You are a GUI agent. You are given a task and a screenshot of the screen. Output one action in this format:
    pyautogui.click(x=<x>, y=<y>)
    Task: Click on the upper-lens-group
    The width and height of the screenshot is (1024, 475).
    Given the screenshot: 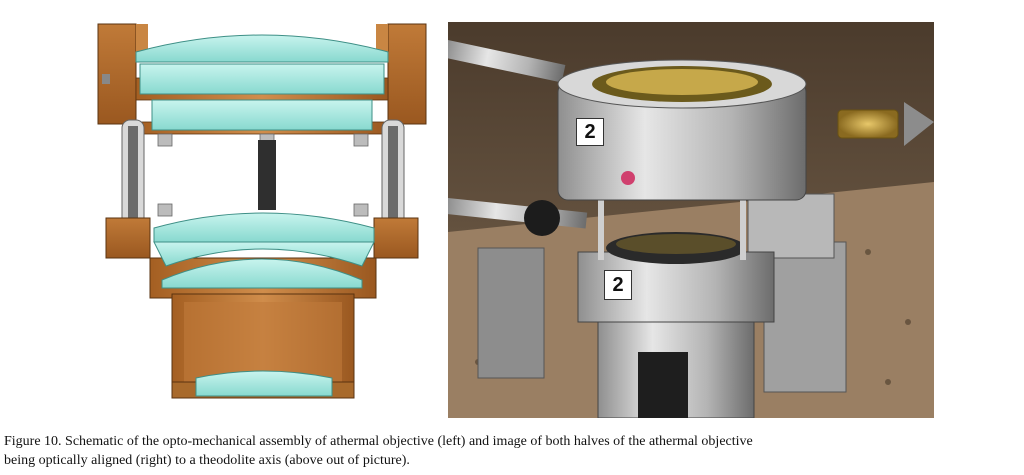 What is the action you would take?
    pyautogui.click(x=262, y=82)
    